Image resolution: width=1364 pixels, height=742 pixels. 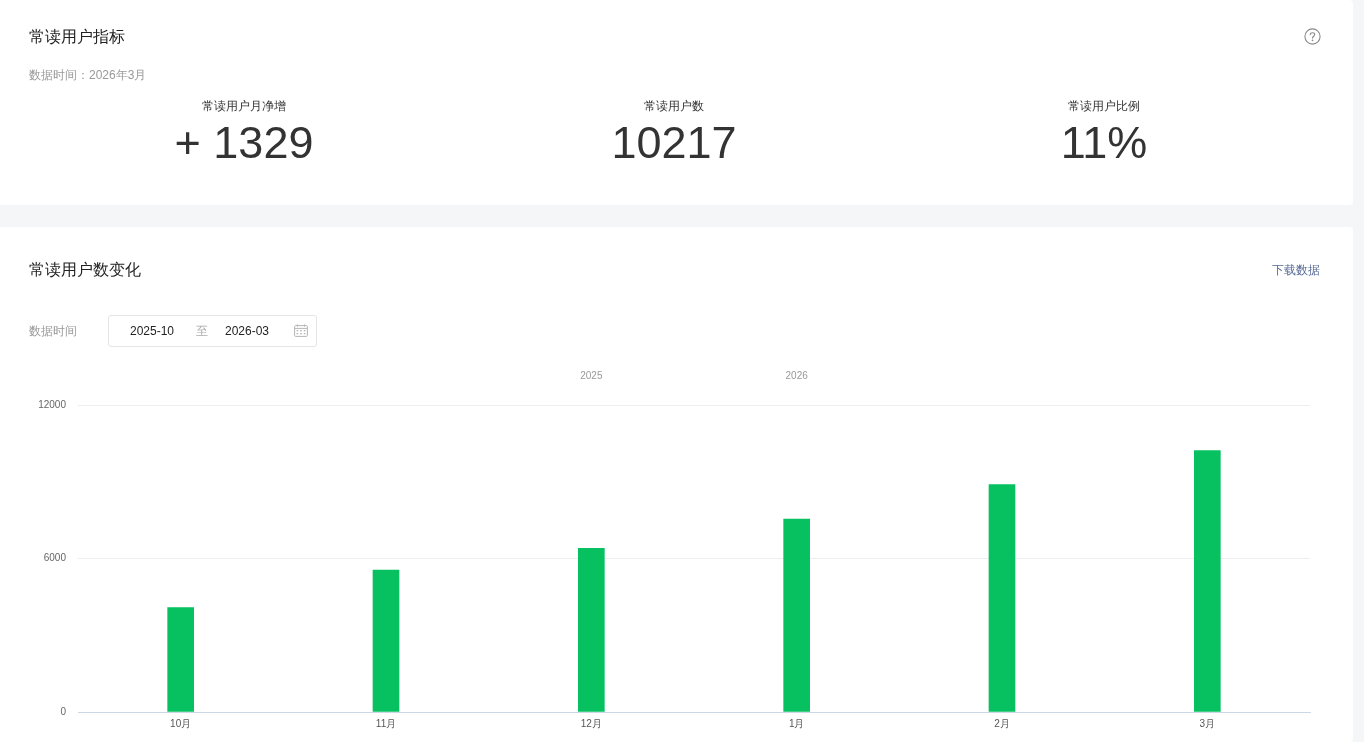 I want to click on x-tick-label: 3月, so click(x=1207, y=723).